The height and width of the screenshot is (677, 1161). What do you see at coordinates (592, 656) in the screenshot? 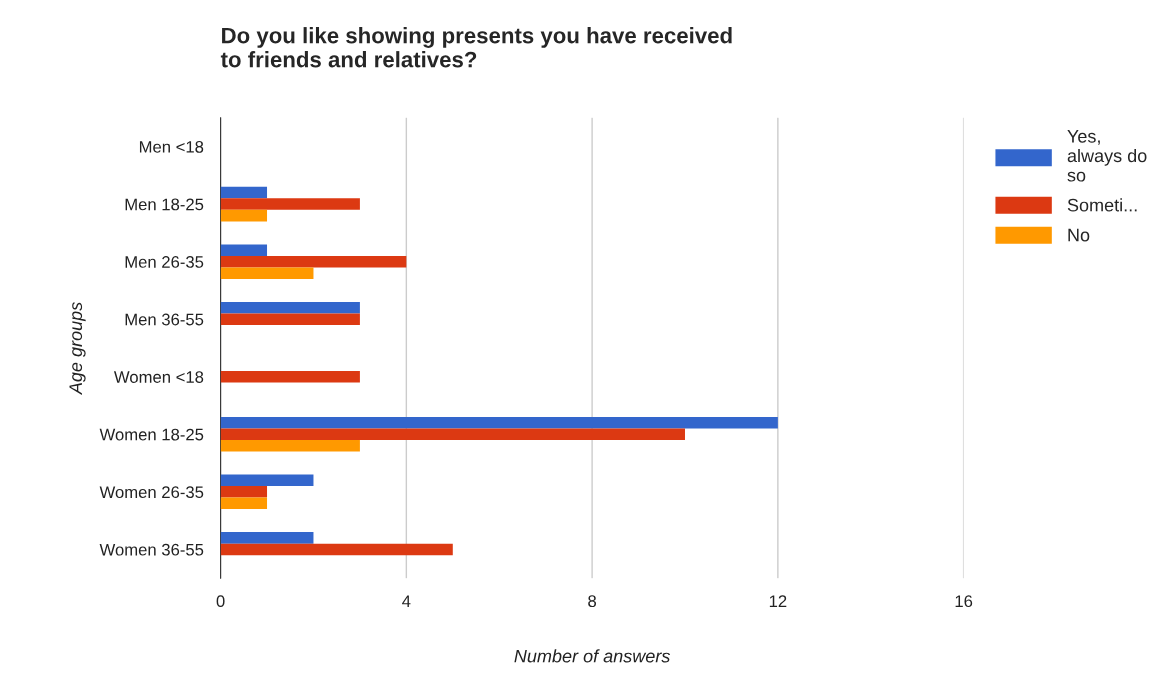
I see `x-axis-title: Number of answers` at bounding box center [592, 656].